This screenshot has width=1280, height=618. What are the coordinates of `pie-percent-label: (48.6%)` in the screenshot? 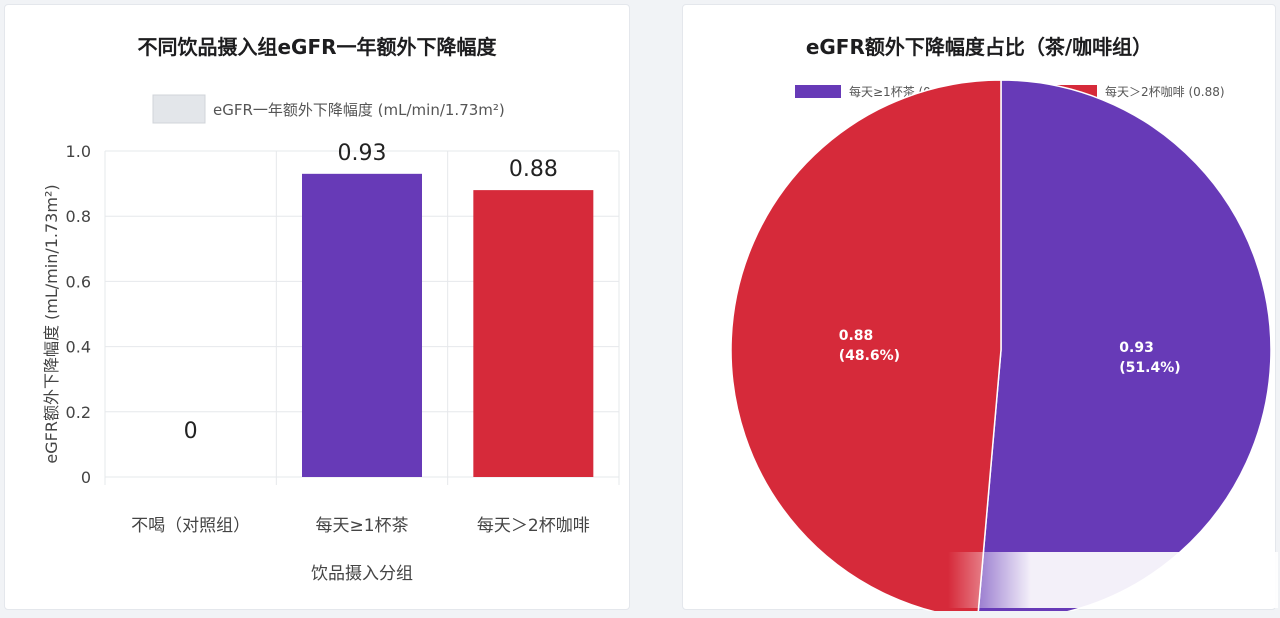 It's located at (869, 356).